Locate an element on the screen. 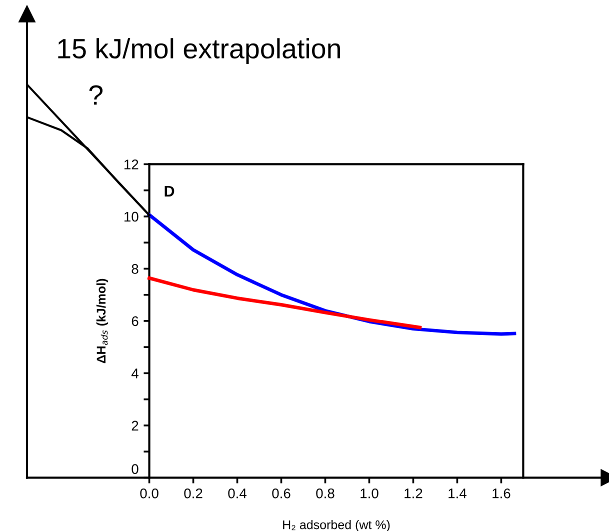  x-tick-label: 0.4 is located at coordinates (237, 493).